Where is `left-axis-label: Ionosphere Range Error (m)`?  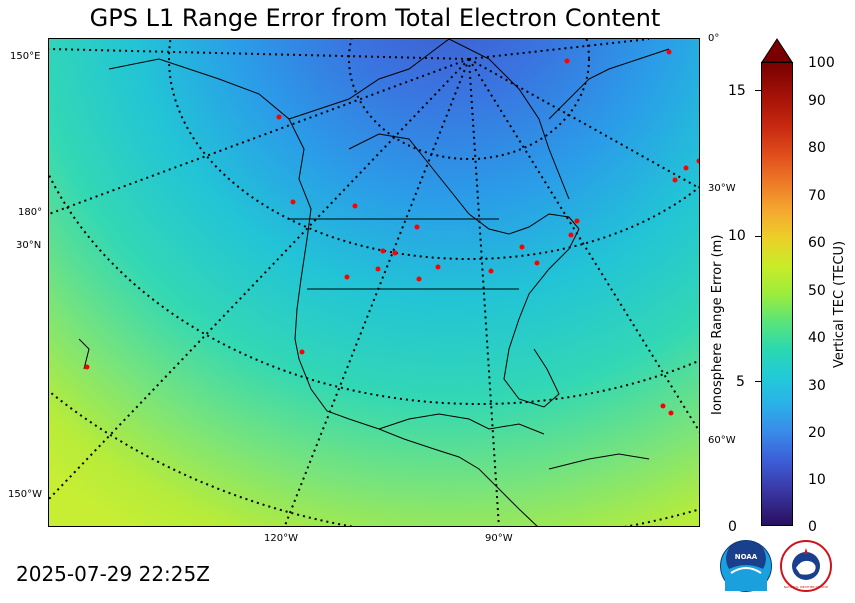
left-axis-label: Ionosphere Range Error (m) is located at coordinates (717, 324).